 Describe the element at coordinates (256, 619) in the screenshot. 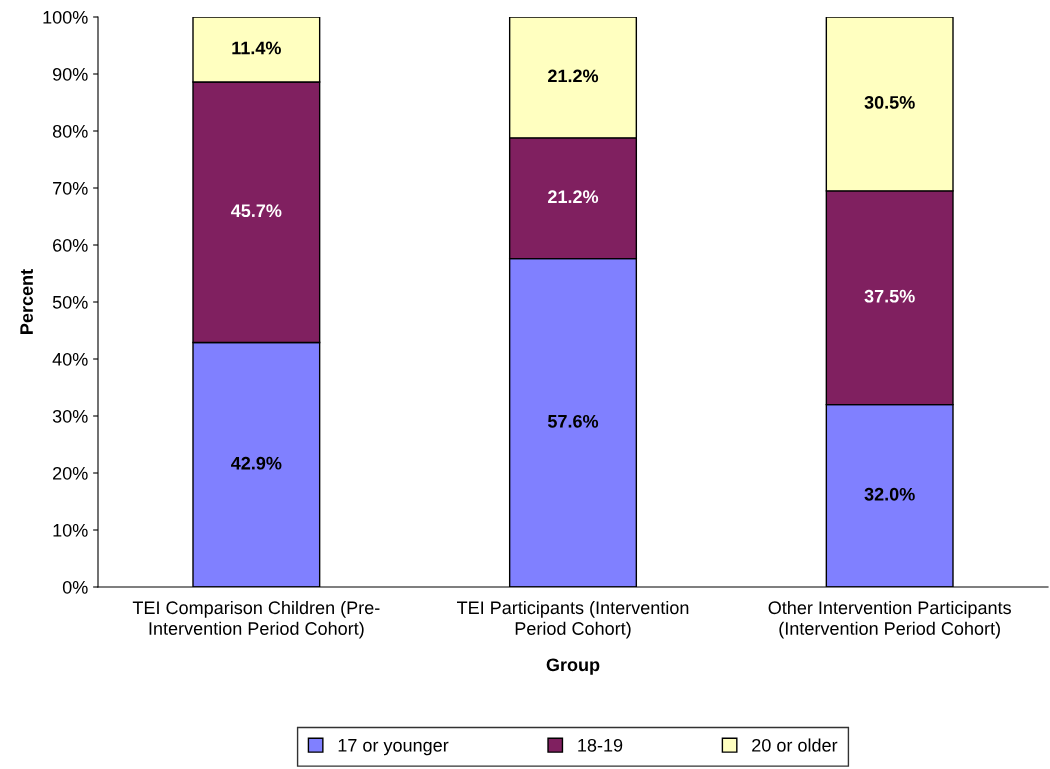

I see `x-tick-label: TEI Comparison Children (Pre- Intervention Period Cohort)` at that location.